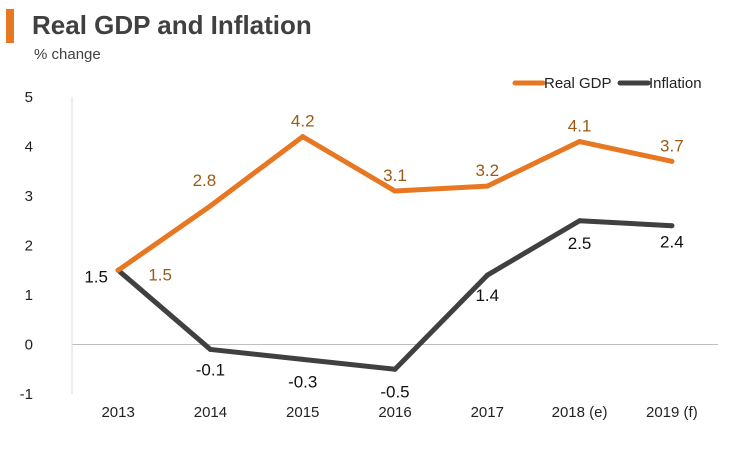  I want to click on data-label: 1.4, so click(487, 295).